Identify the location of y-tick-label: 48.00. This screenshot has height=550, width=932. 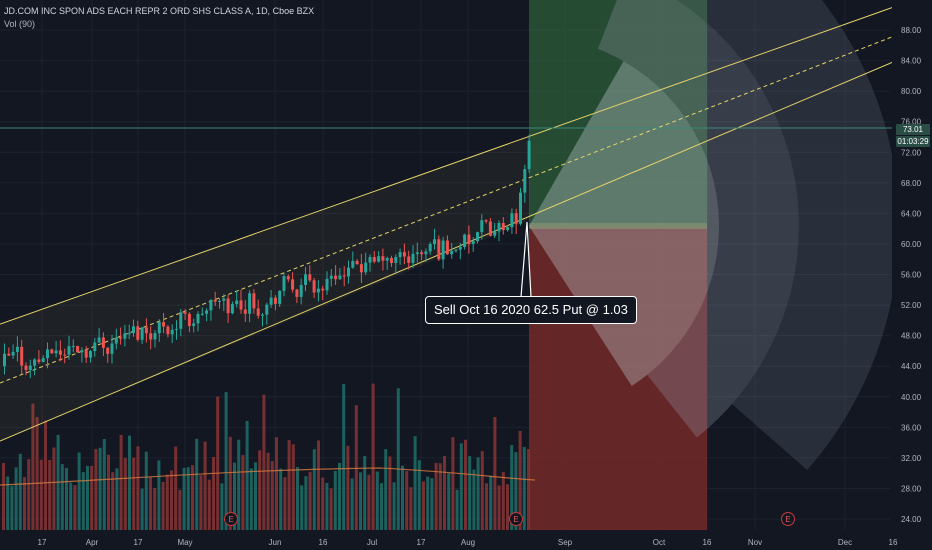
(911, 336).